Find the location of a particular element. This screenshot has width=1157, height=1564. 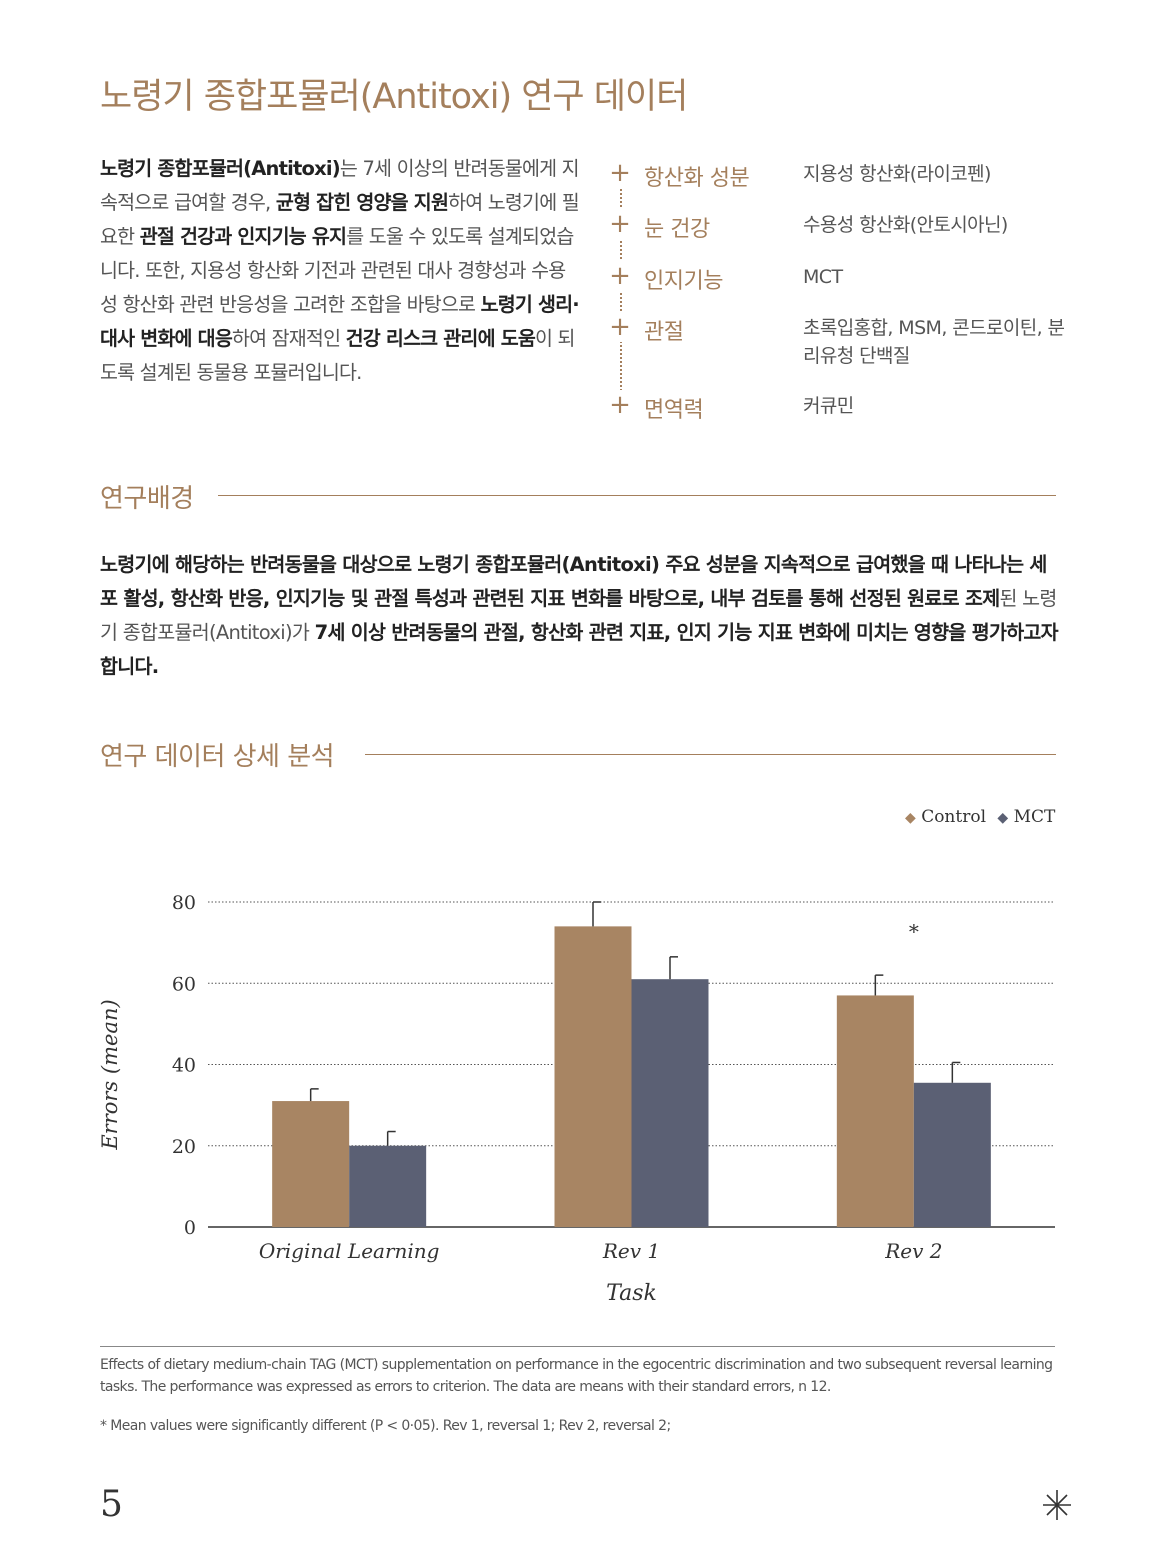

page-number: 5 is located at coordinates (111, 1504).